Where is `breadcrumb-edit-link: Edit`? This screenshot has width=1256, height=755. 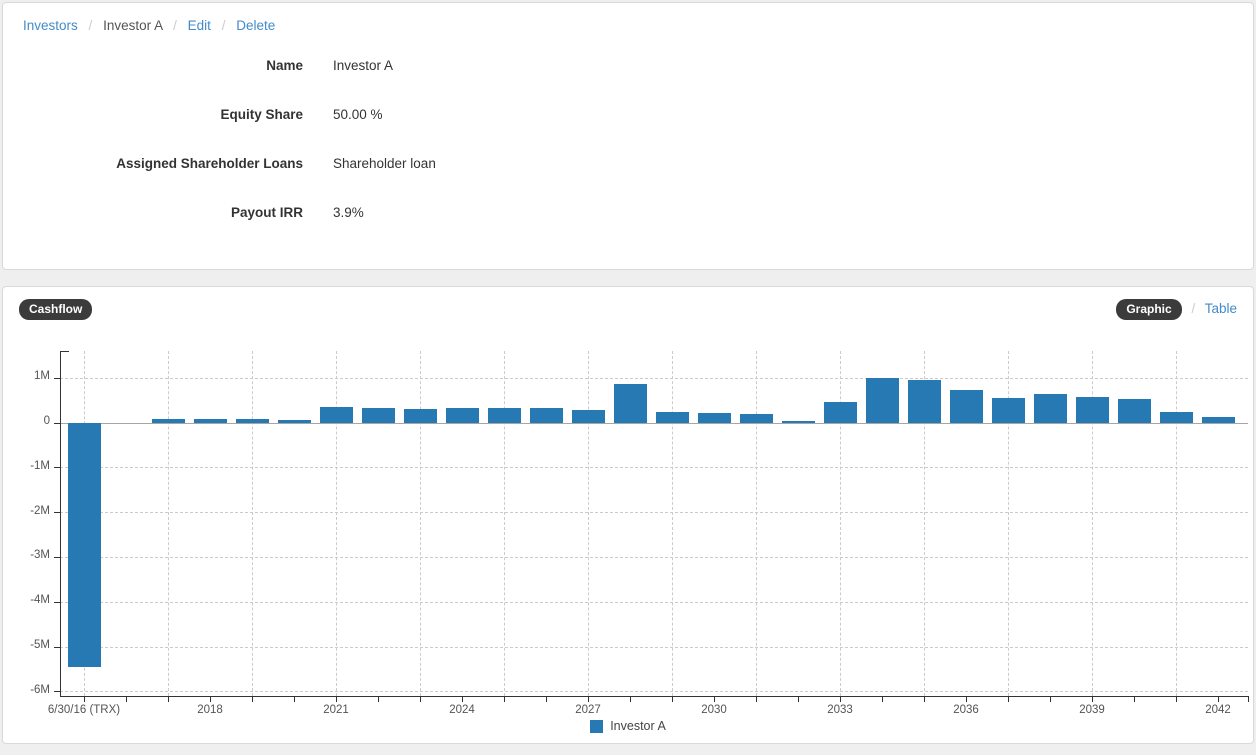
breadcrumb-edit-link: Edit is located at coordinates (199, 25).